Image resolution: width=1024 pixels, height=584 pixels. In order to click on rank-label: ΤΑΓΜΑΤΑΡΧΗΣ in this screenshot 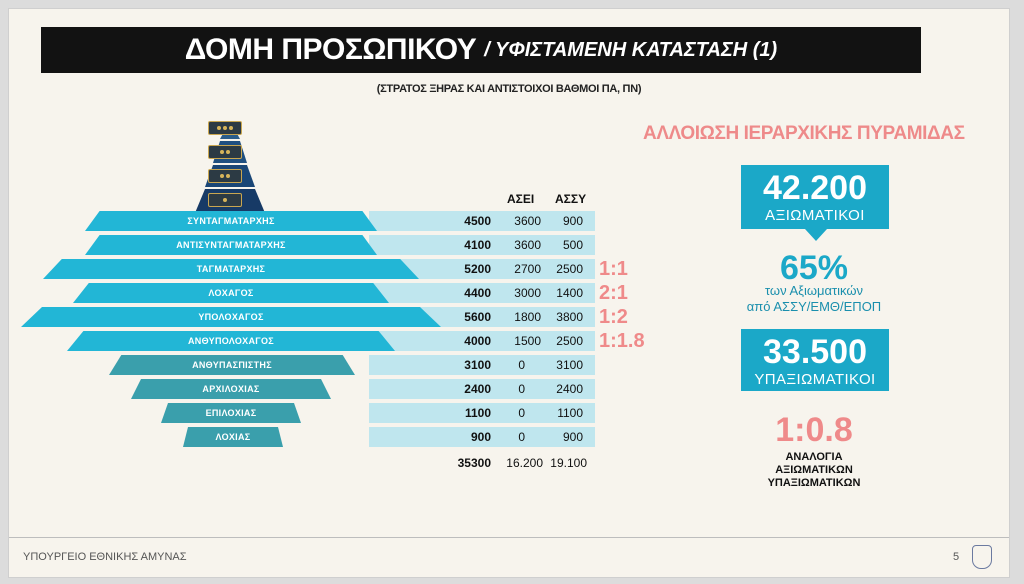, I will do `click(231, 269)`.